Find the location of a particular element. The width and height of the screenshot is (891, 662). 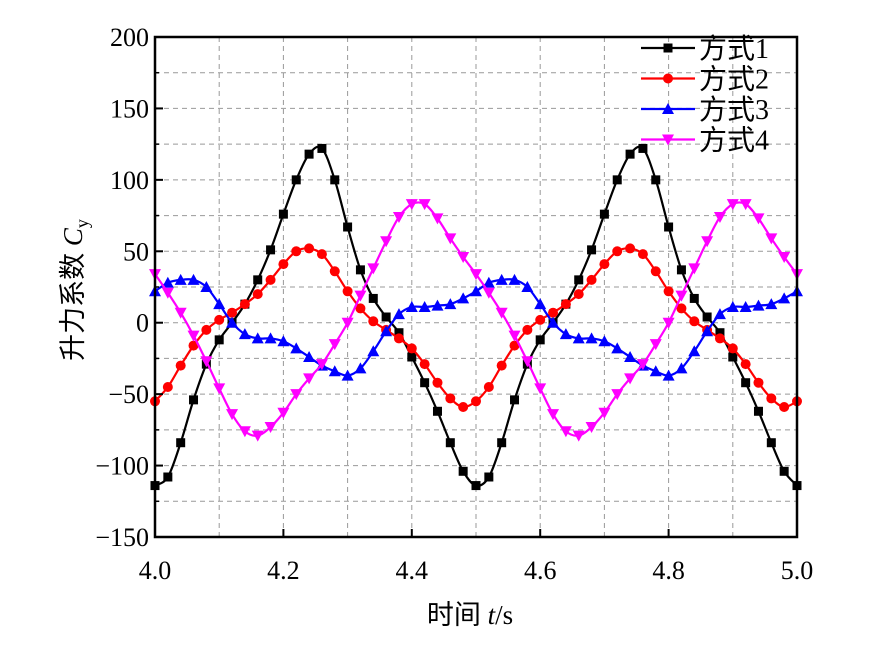

y-tick-label: −50 is located at coordinates (128, 394).